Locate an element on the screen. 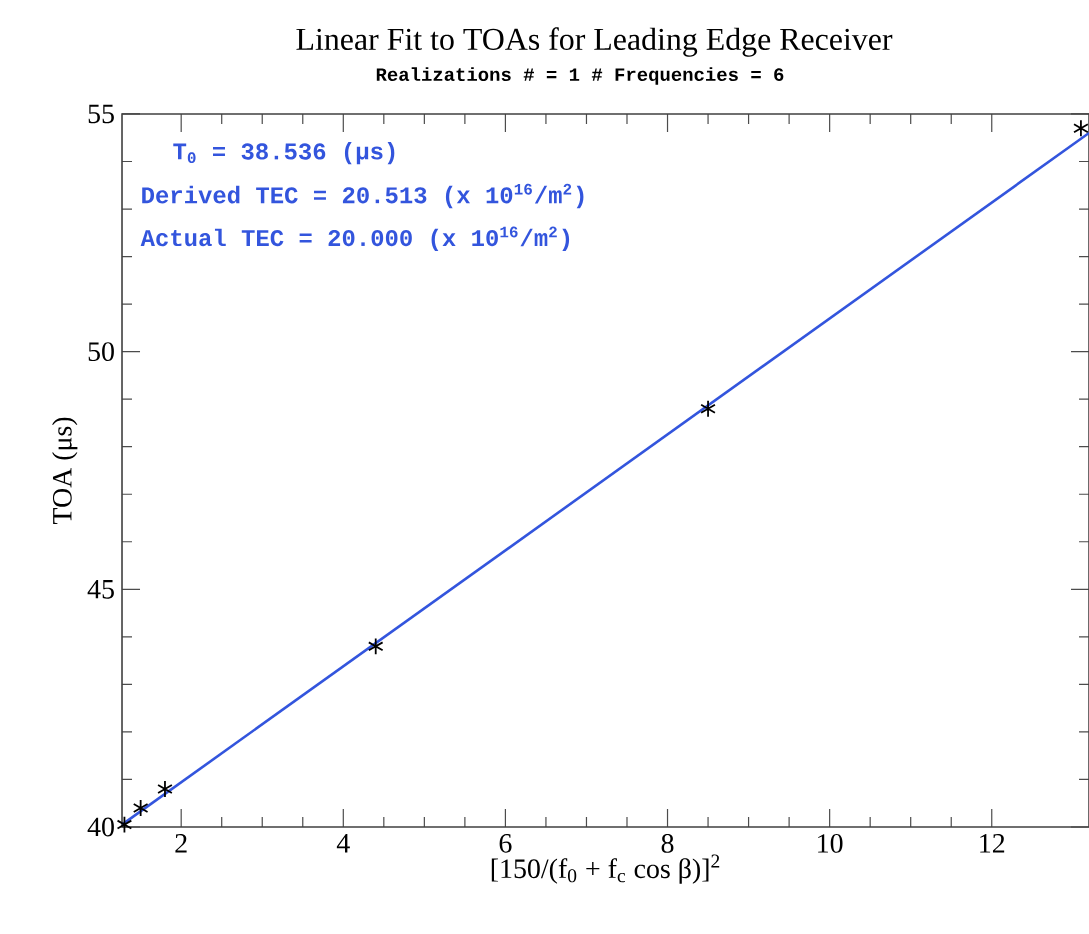  y-tick-label: 50 is located at coordinates (101, 352).